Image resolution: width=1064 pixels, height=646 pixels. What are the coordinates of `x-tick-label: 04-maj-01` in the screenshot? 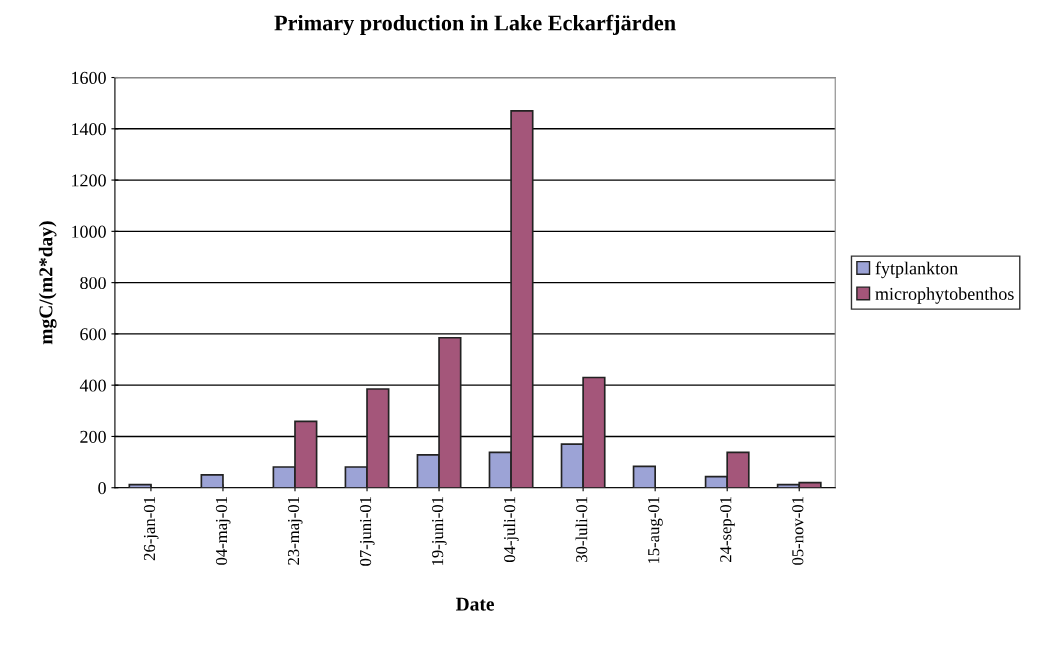 It's located at (223, 531).